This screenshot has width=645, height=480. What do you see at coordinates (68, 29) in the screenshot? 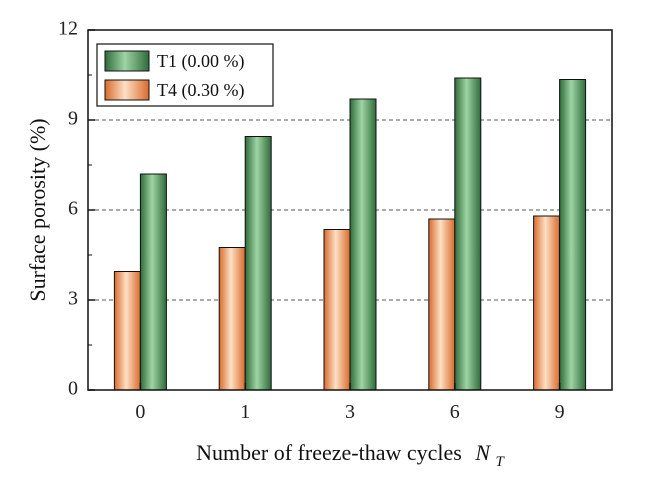
I see `y-tick-label: 12` at bounding box center [68, 29].